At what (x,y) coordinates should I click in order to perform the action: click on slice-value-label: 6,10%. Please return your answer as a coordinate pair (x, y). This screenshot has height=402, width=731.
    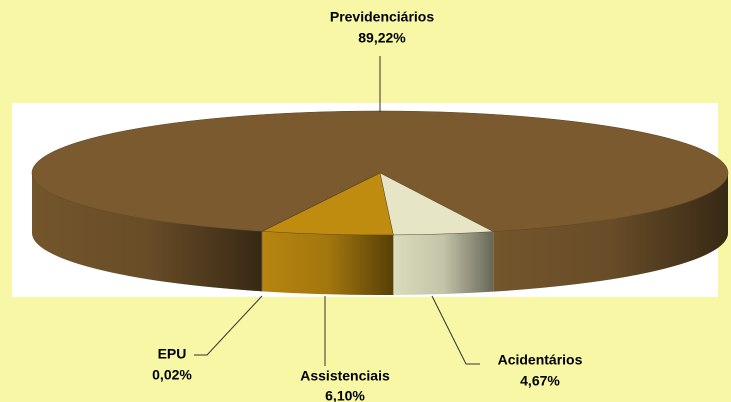
    Looking at the image, I should click on (345, 395).